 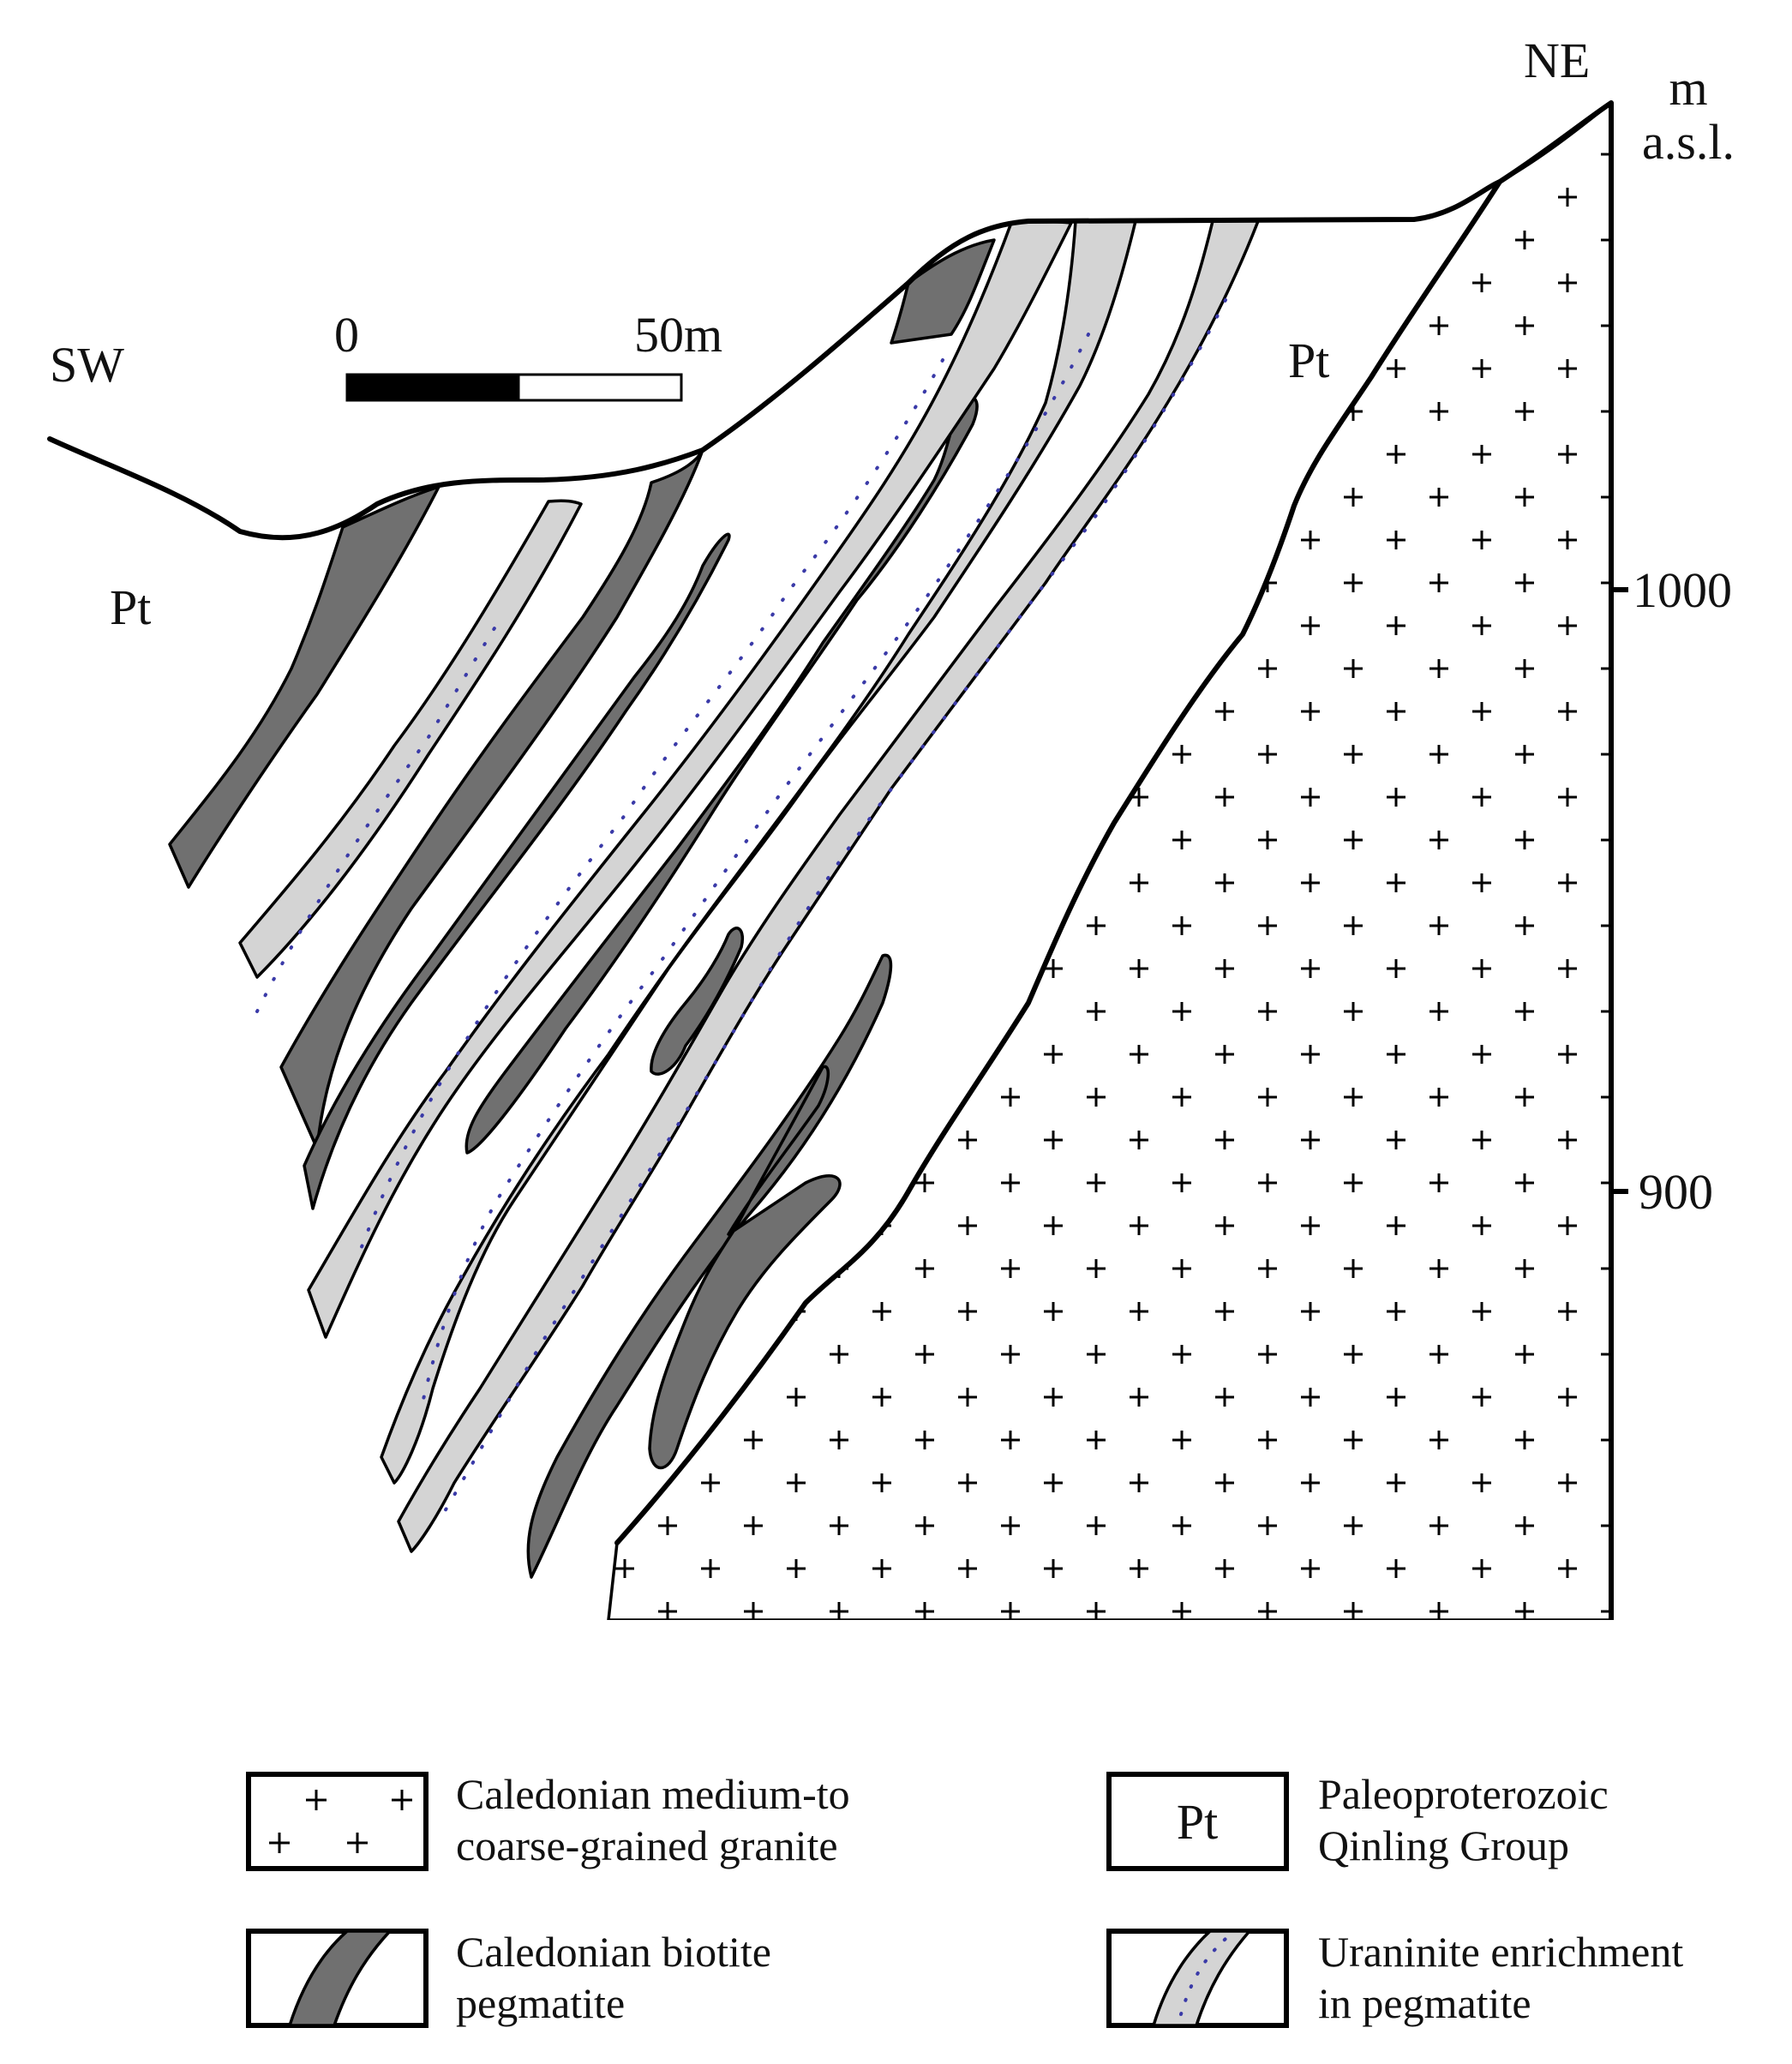 What do you see at coordinates (1676, 1192) in the screenshot?
I see `tick-label-900: 900` at bounding box center [1676, 1192].